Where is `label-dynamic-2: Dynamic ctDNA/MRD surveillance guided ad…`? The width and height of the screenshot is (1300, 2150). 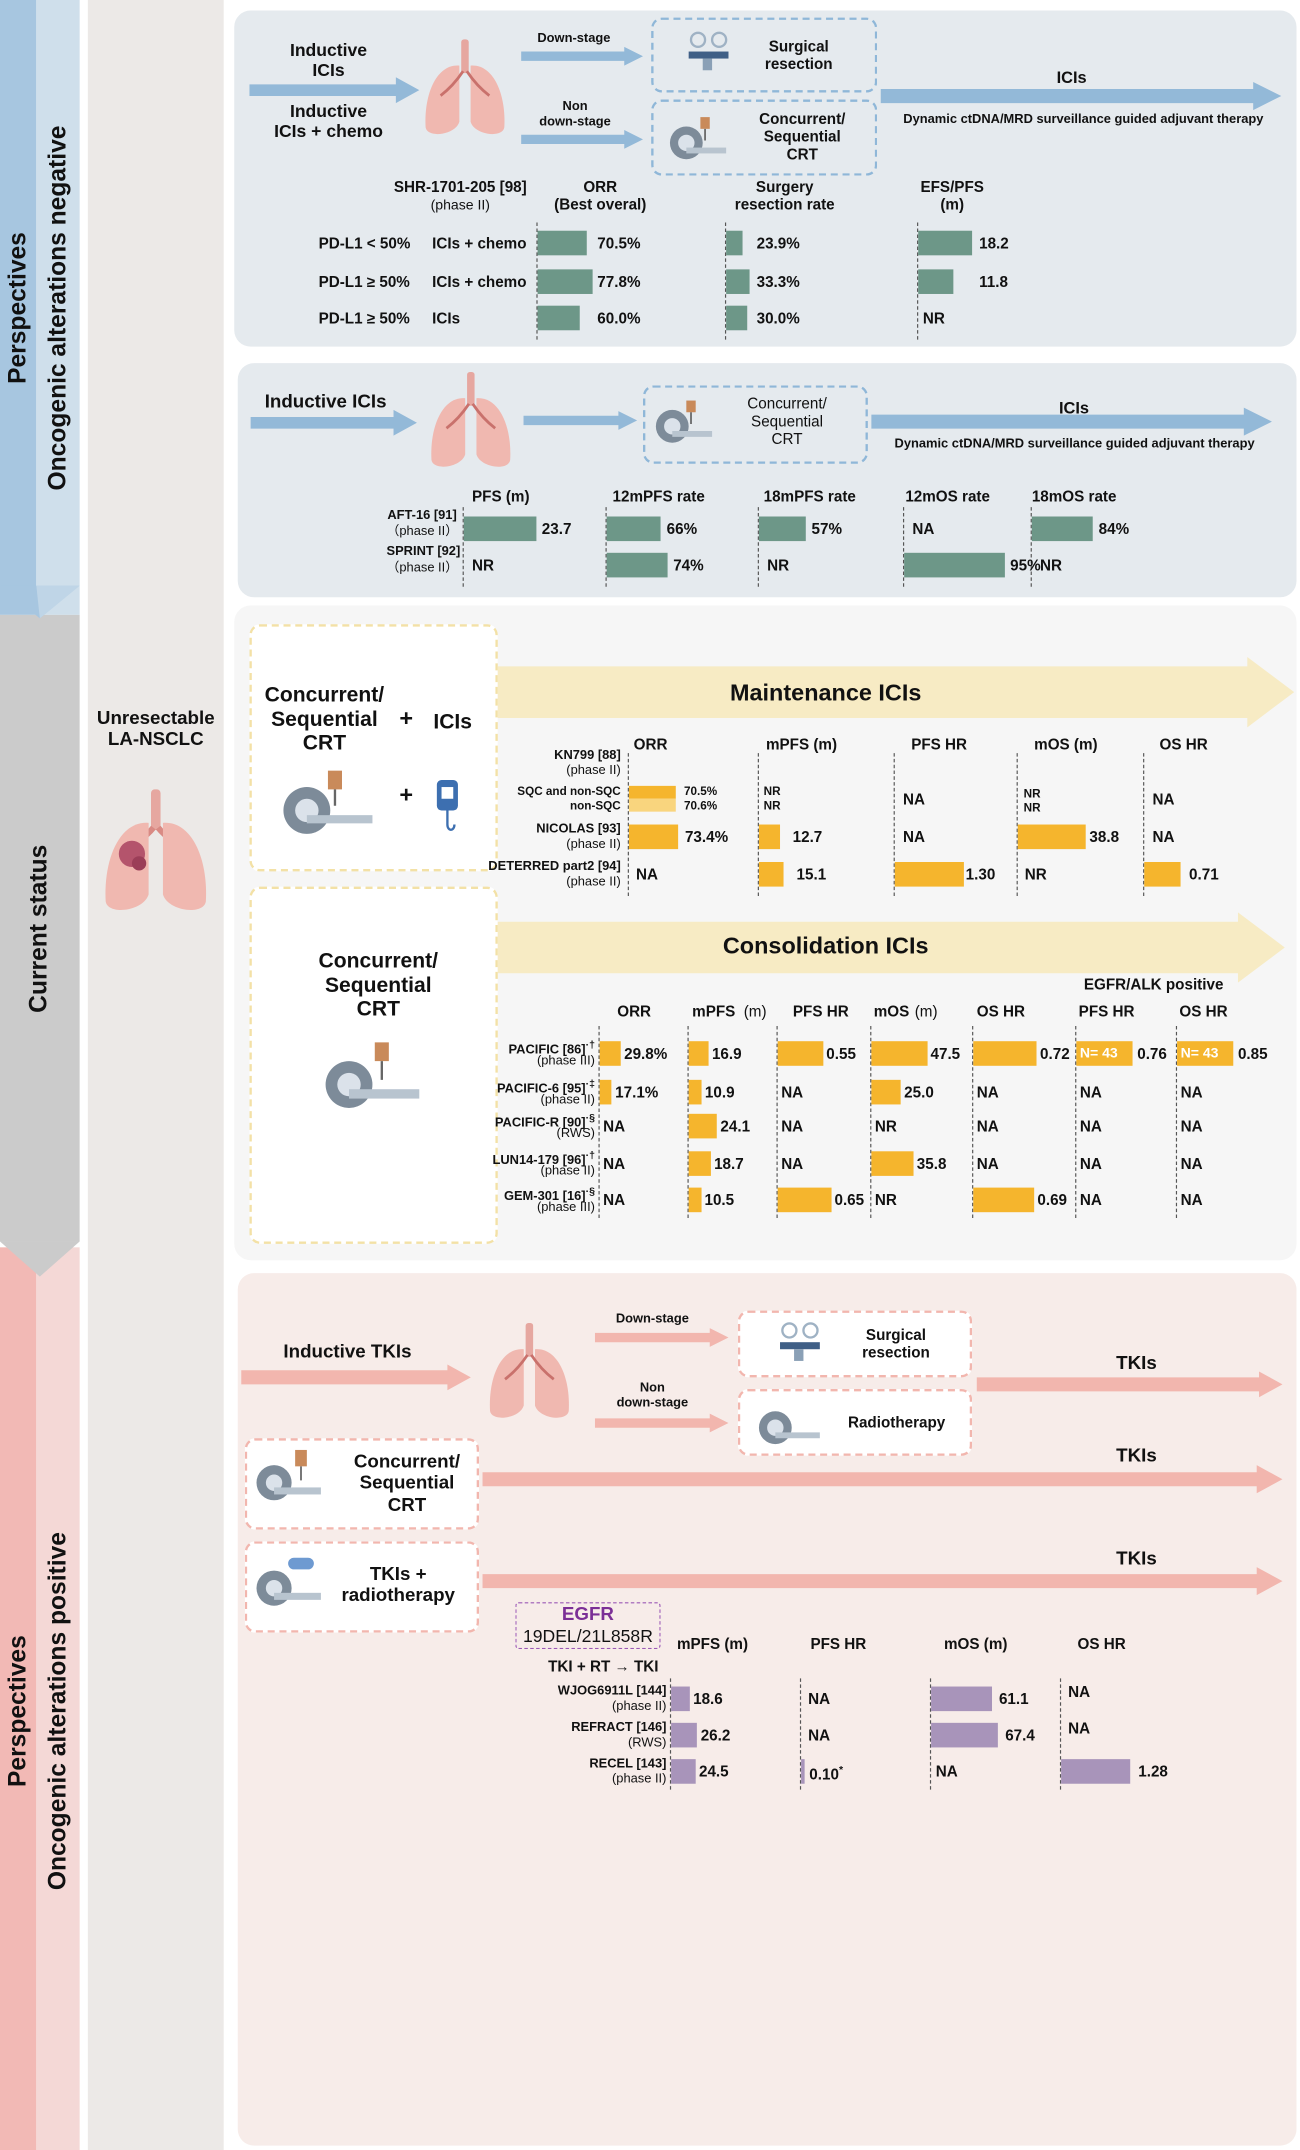 label-dynamic-2: Dynamic ctDNA/MRD surveillance guided ad… is located at coordinates (1074, 443).